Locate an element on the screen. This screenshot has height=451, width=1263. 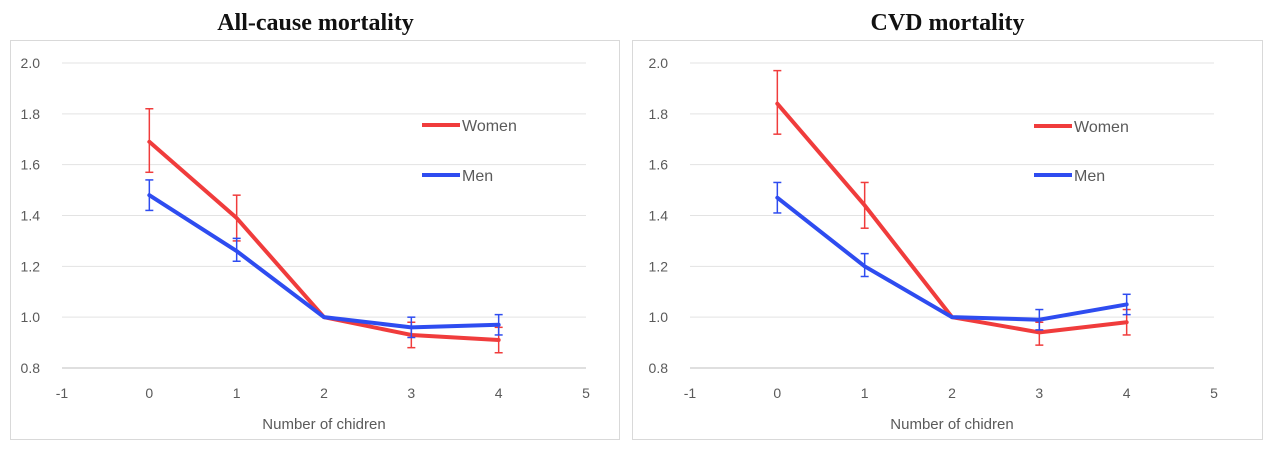
chart-title: All-cause mortality is located at coordinates (315, 23).